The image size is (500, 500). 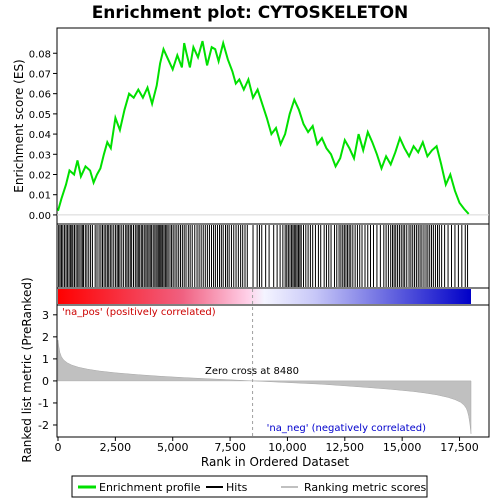 I want to click on x-tick-label: 7,500, so click(x=230, y=447).